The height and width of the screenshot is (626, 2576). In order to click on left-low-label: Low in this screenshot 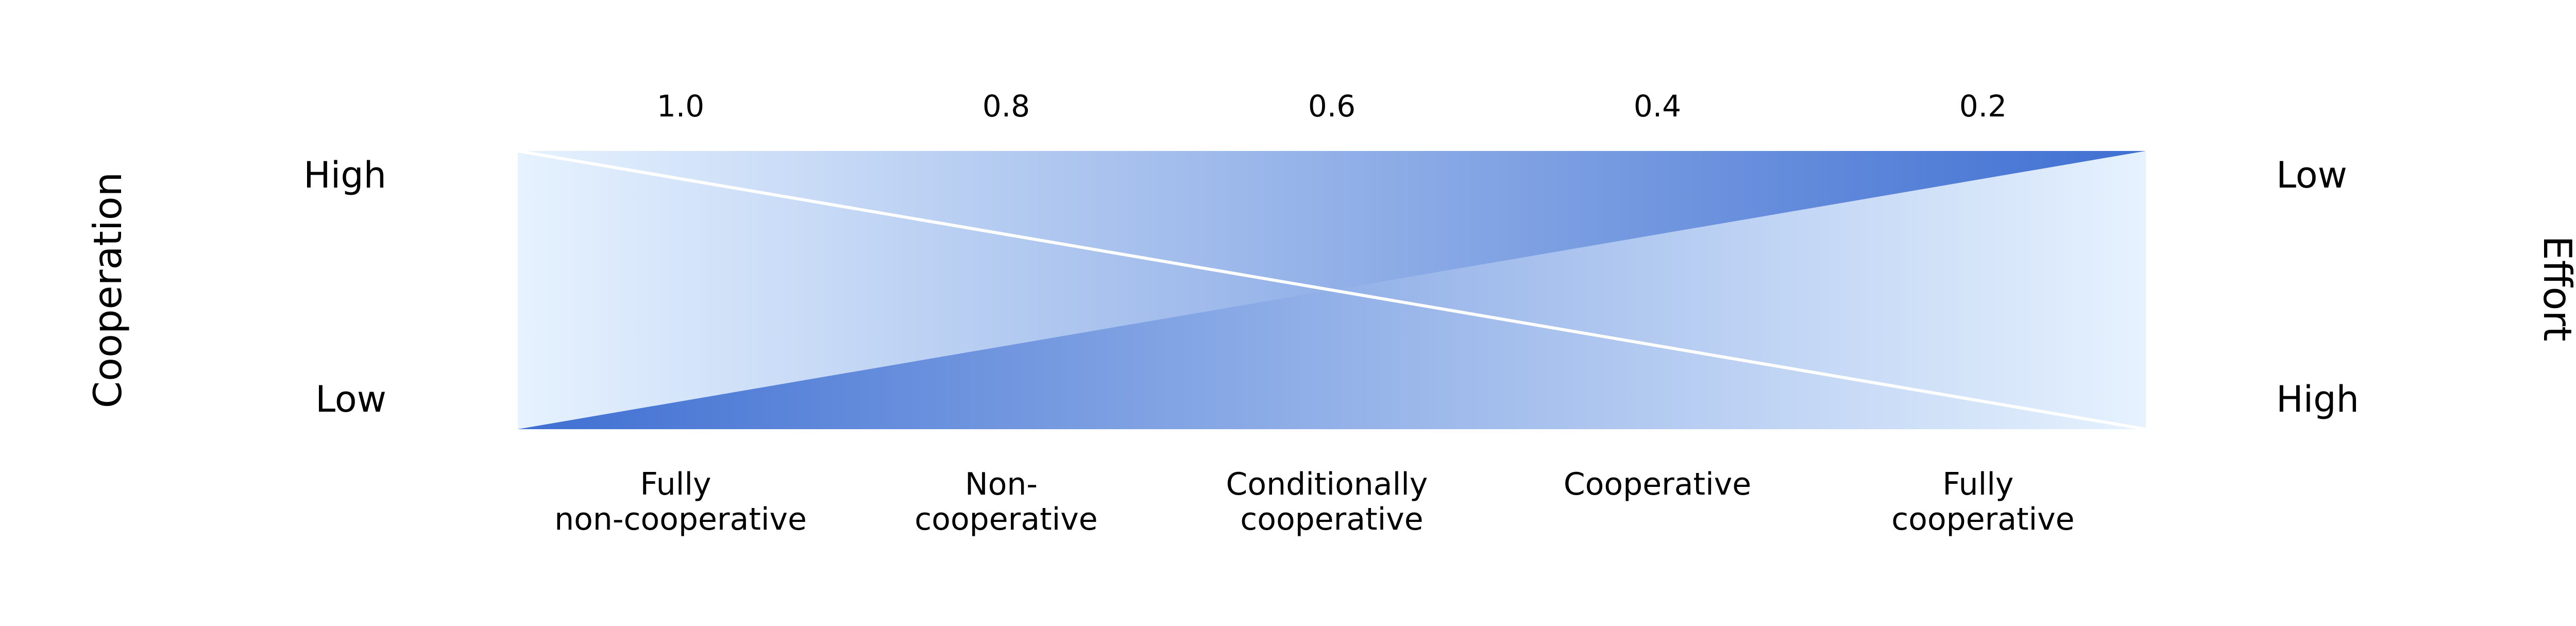, I will do `click(350, 399)`.